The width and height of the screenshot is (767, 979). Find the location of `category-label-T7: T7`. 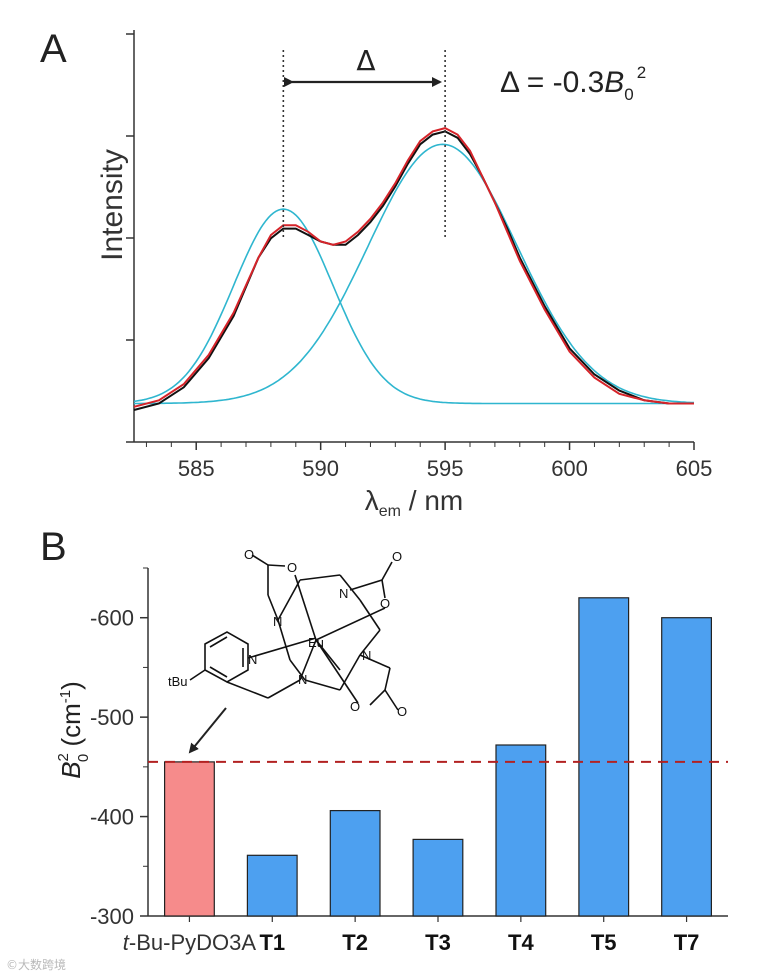

category-label-T7: T7 is located at coordinates (687, 942).